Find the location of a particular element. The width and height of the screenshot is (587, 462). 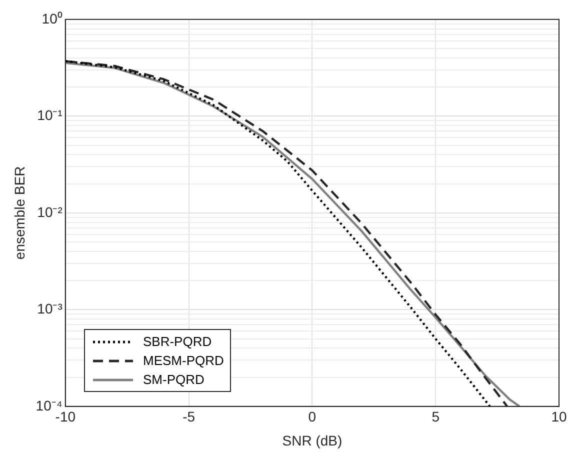

y-tick-label: 10⁰ is located at coordinates (52, 18).